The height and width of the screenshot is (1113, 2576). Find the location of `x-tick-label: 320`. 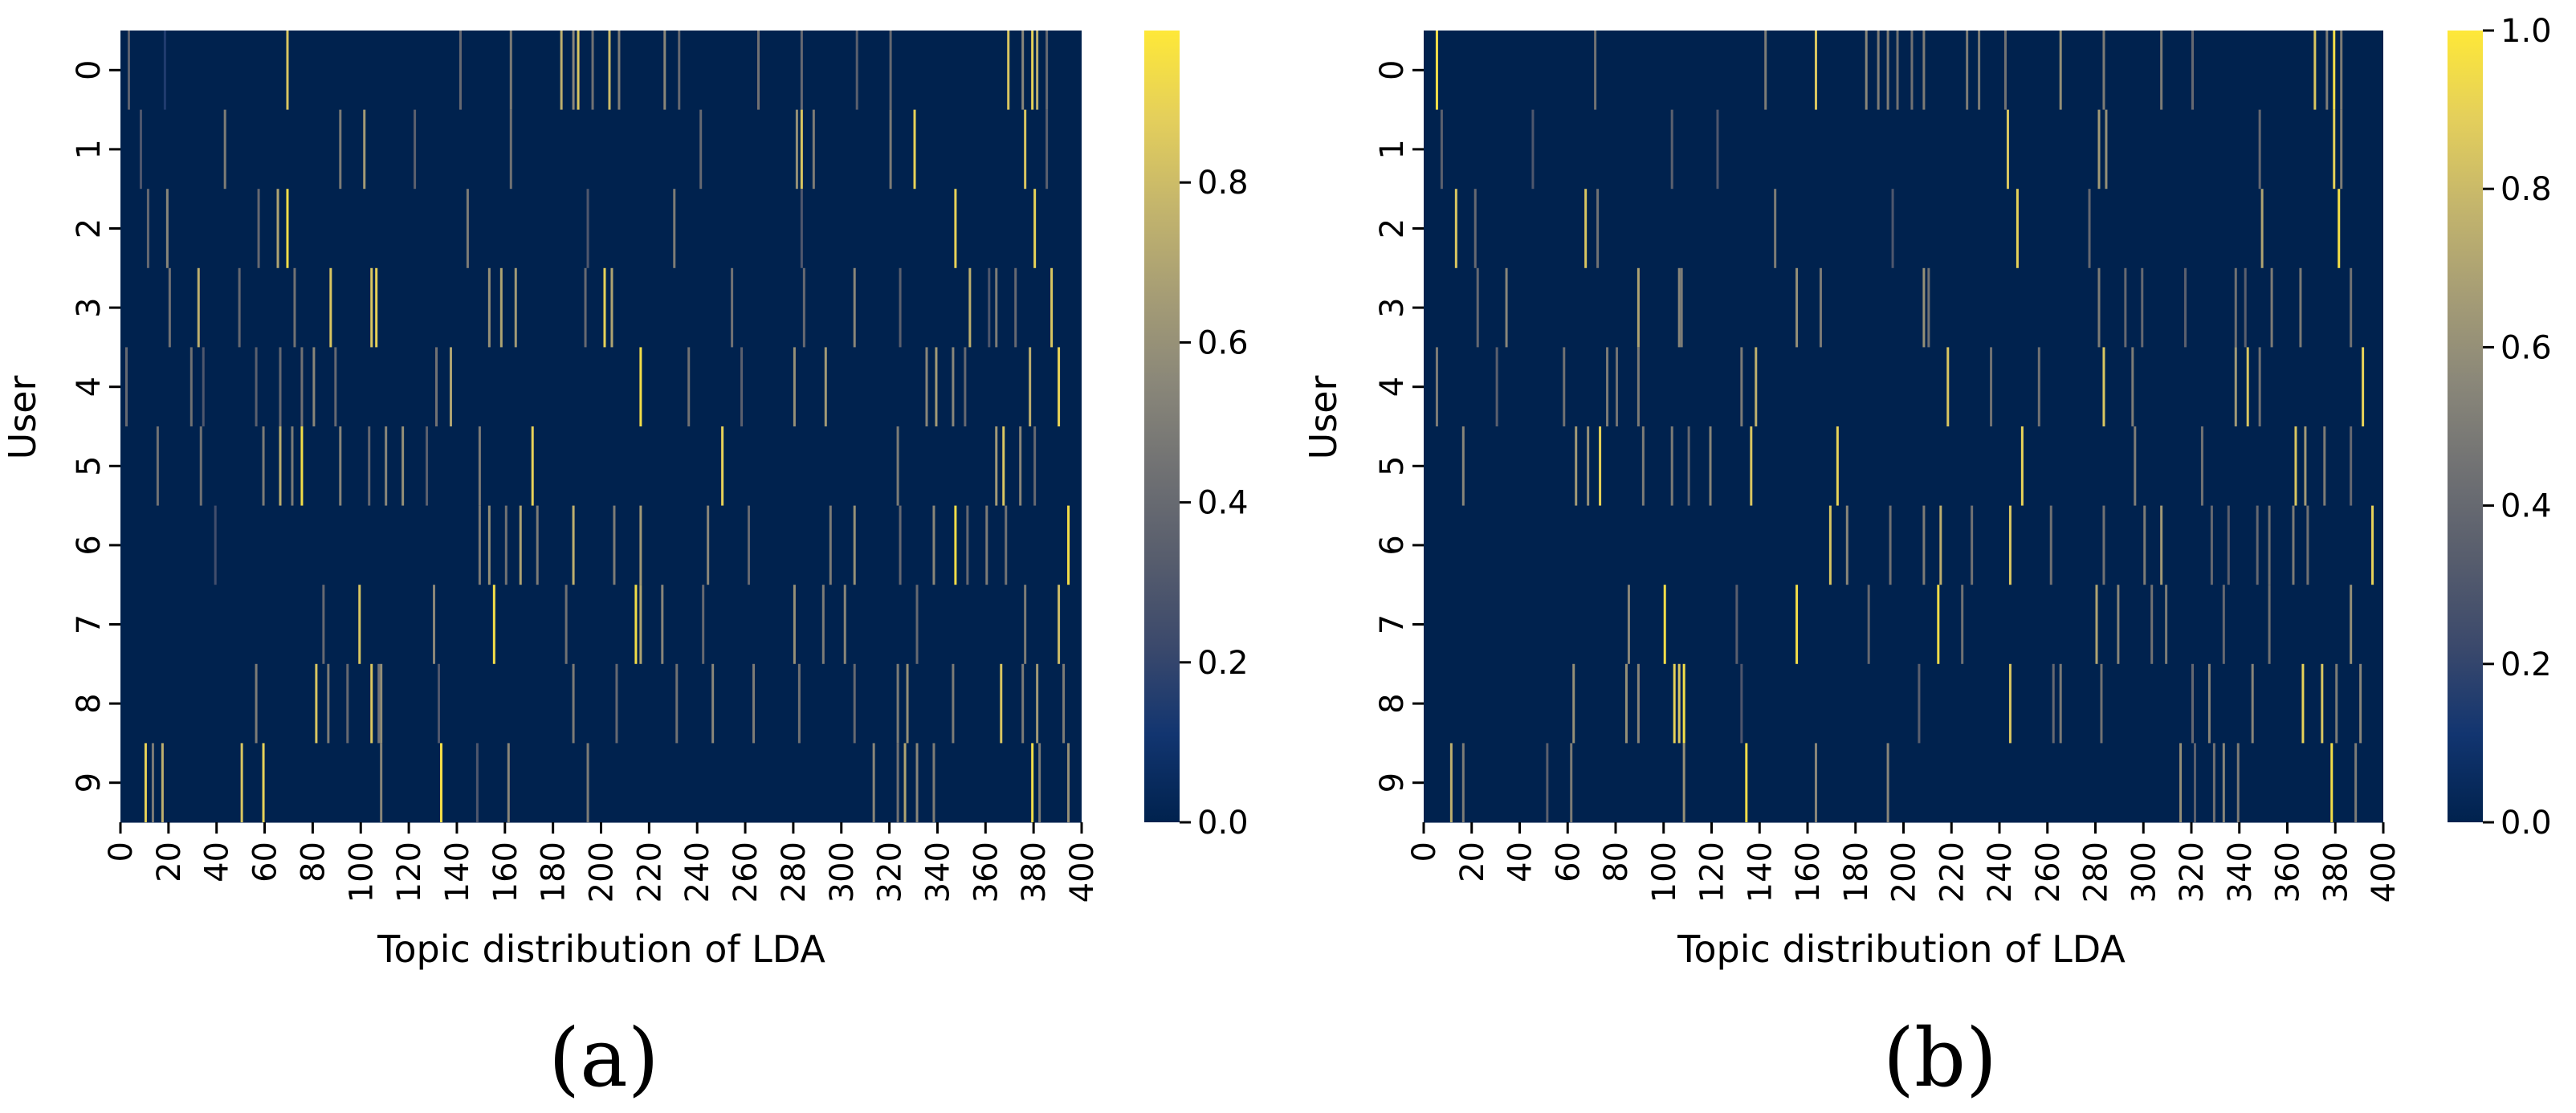

x-tick-label: 320 is located at coordinates (890, 872).